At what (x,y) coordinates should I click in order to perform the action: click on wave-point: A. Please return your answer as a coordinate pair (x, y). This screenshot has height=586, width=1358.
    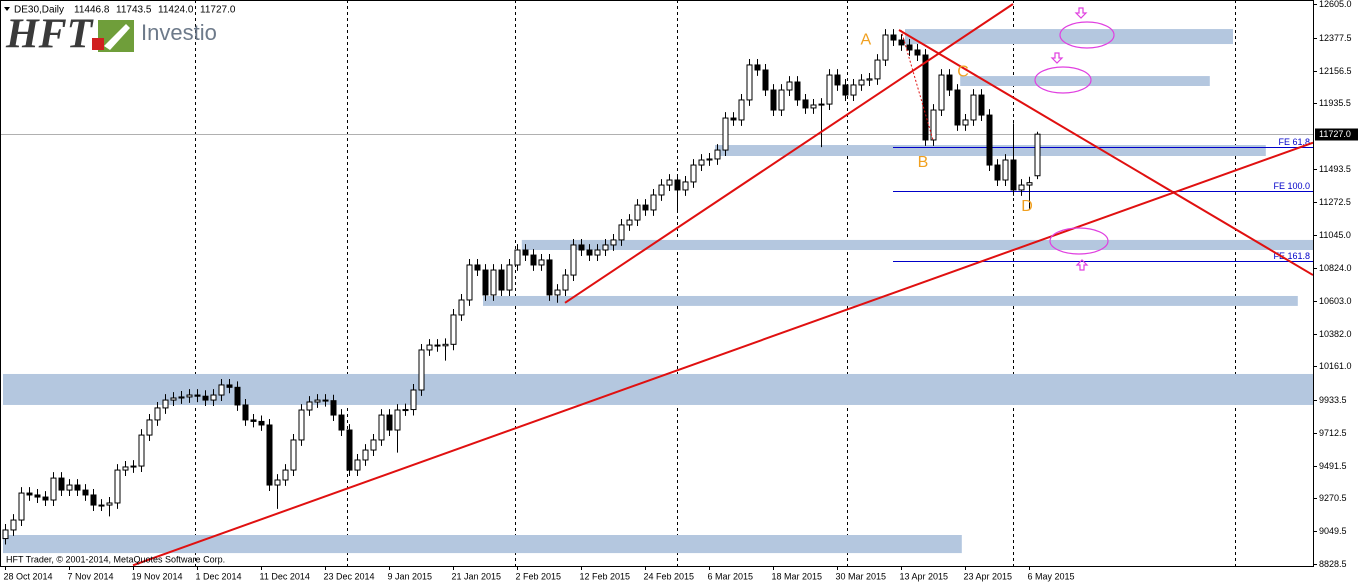
    Looking at the image, I should click on (865, 39).